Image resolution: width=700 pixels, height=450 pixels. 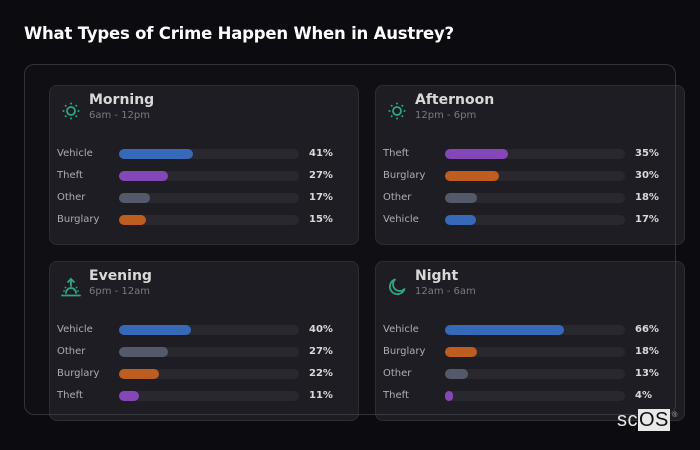 What do you see at coordinates (654, 420) in the screenshot?
I see `logo-os: OS` at bounding box center [654, 420].